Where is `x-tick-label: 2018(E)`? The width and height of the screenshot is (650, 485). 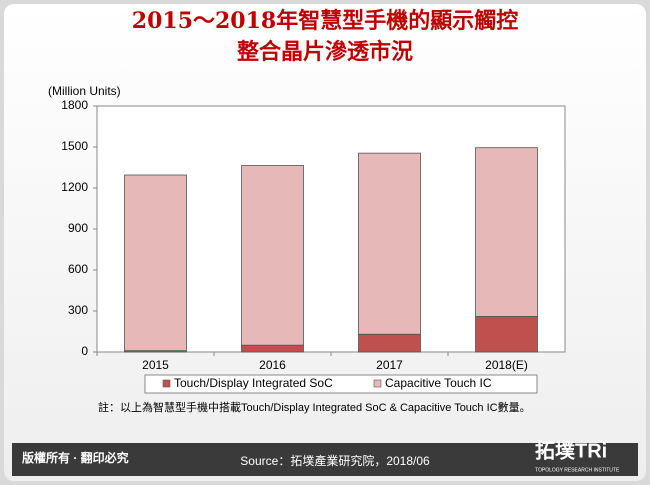
x-tick-label: 2018(E) is located at coordinates (506, 365).